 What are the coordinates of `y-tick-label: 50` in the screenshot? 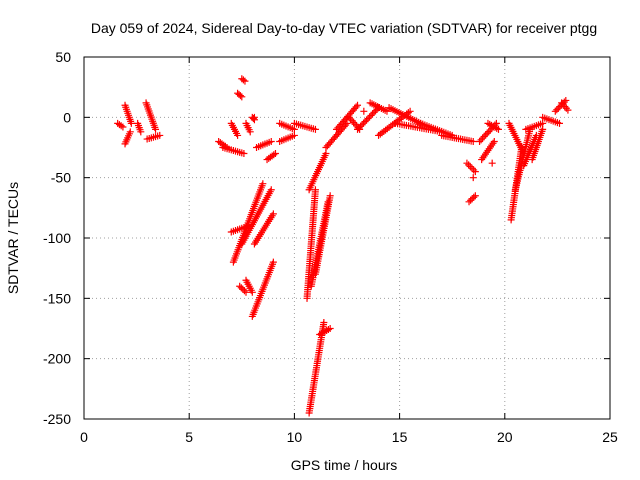 It's located at (63, 57).